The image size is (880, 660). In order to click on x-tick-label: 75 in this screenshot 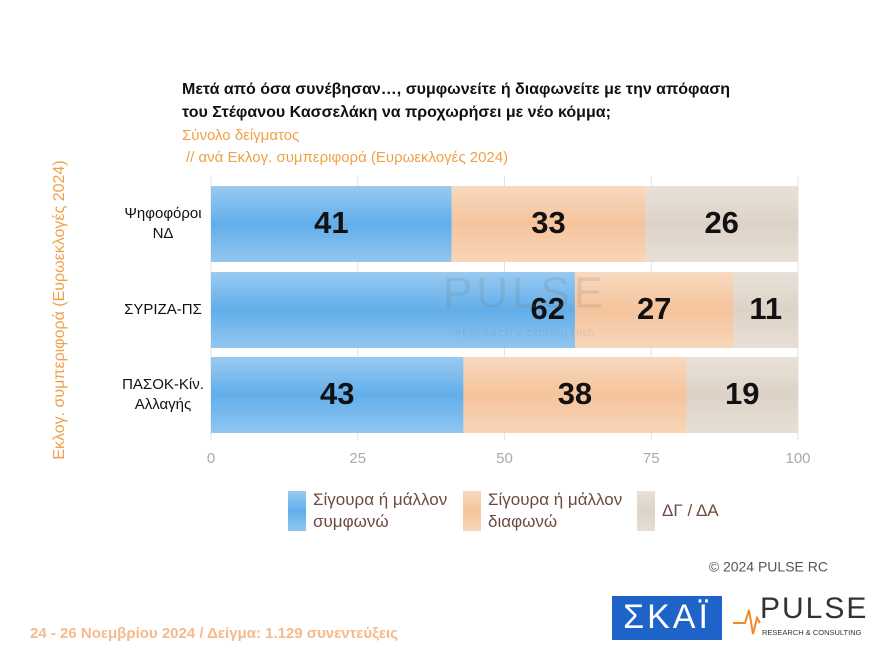, I will do `click(651, 458)`.